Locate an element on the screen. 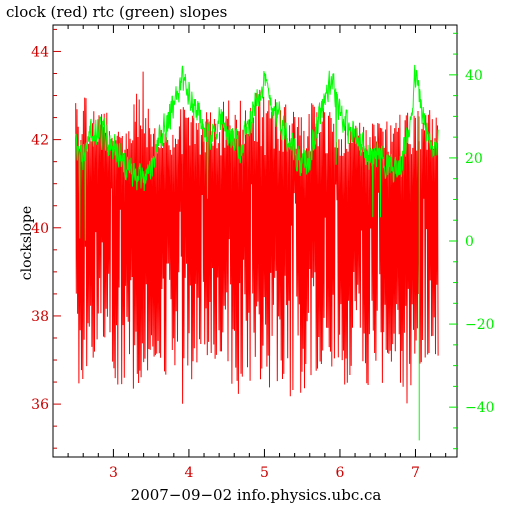 This screenshot has width=512, height=512. y-right-tick-label: −20 is located at coordinates (480, 325).